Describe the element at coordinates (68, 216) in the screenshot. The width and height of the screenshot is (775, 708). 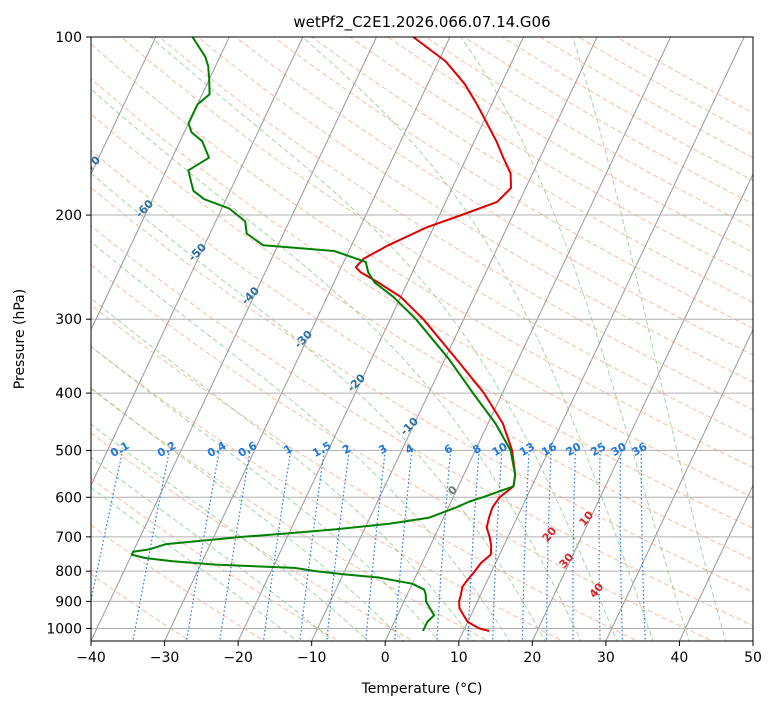
I see `y-tick-label: 200` at that location.